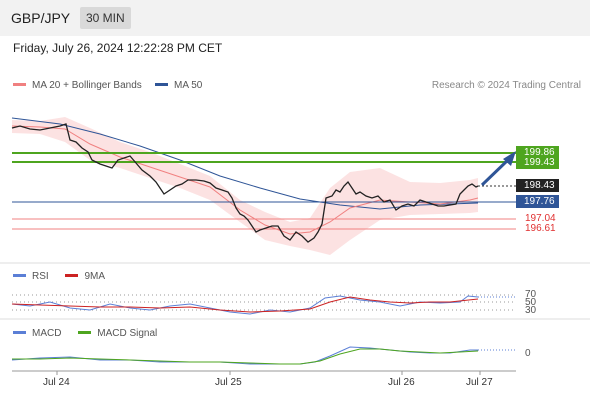 This screenshot has width=590, height=400. Describe the element at coordinates (245, 304) in the screenshot. I see `rsi-ma-line` at that location.